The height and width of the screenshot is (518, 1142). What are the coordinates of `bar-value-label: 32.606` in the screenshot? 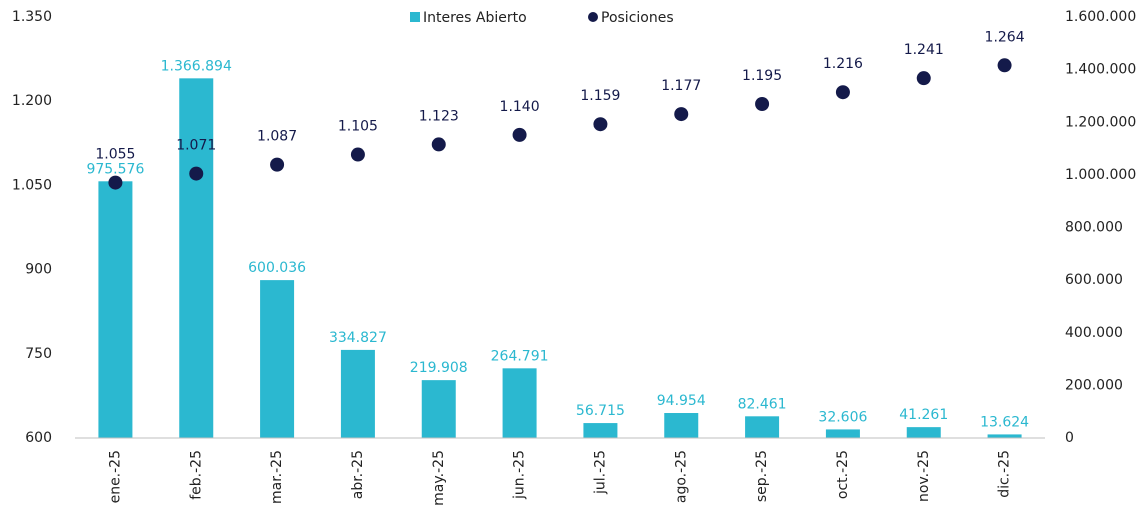 It's located at (842, 417).